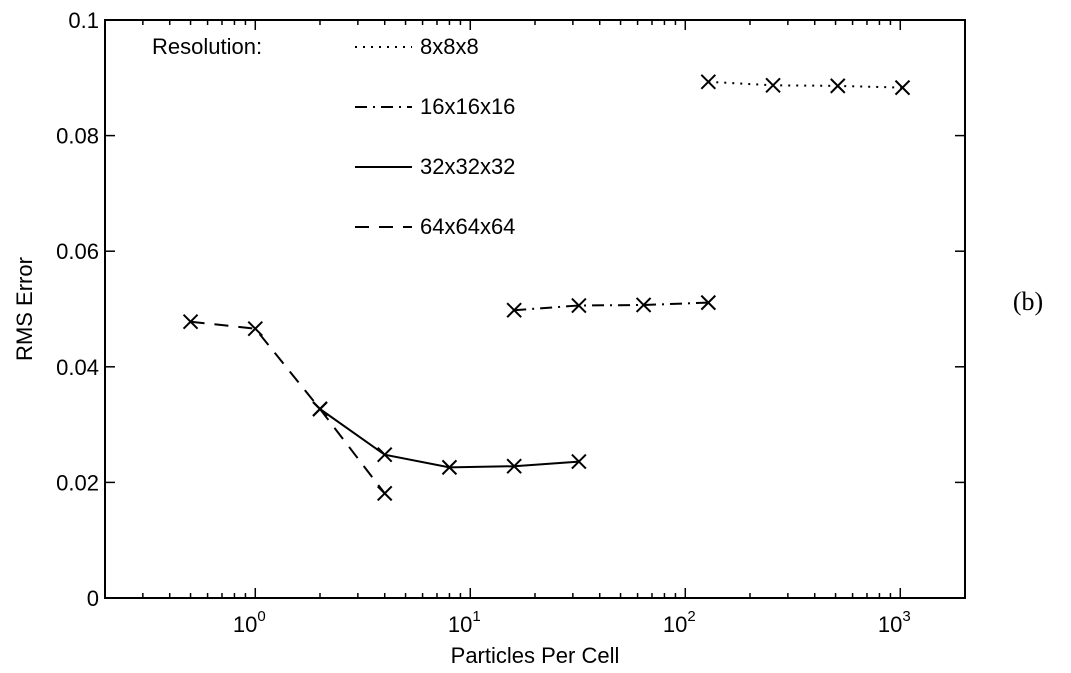  What do you see at coordinates (449, 46) in the screenshot?
I see `legend-entry-label: 8x8x8` at bounding box center [449, 46].